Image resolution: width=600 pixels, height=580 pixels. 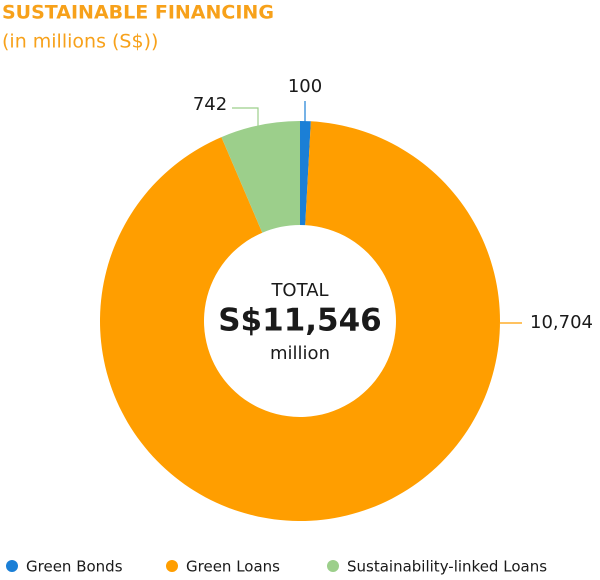 What do you see at coordinates (233, 567) in the screenshot?
I see `legend-label: Green Loans` at bounding box center [233, 567].